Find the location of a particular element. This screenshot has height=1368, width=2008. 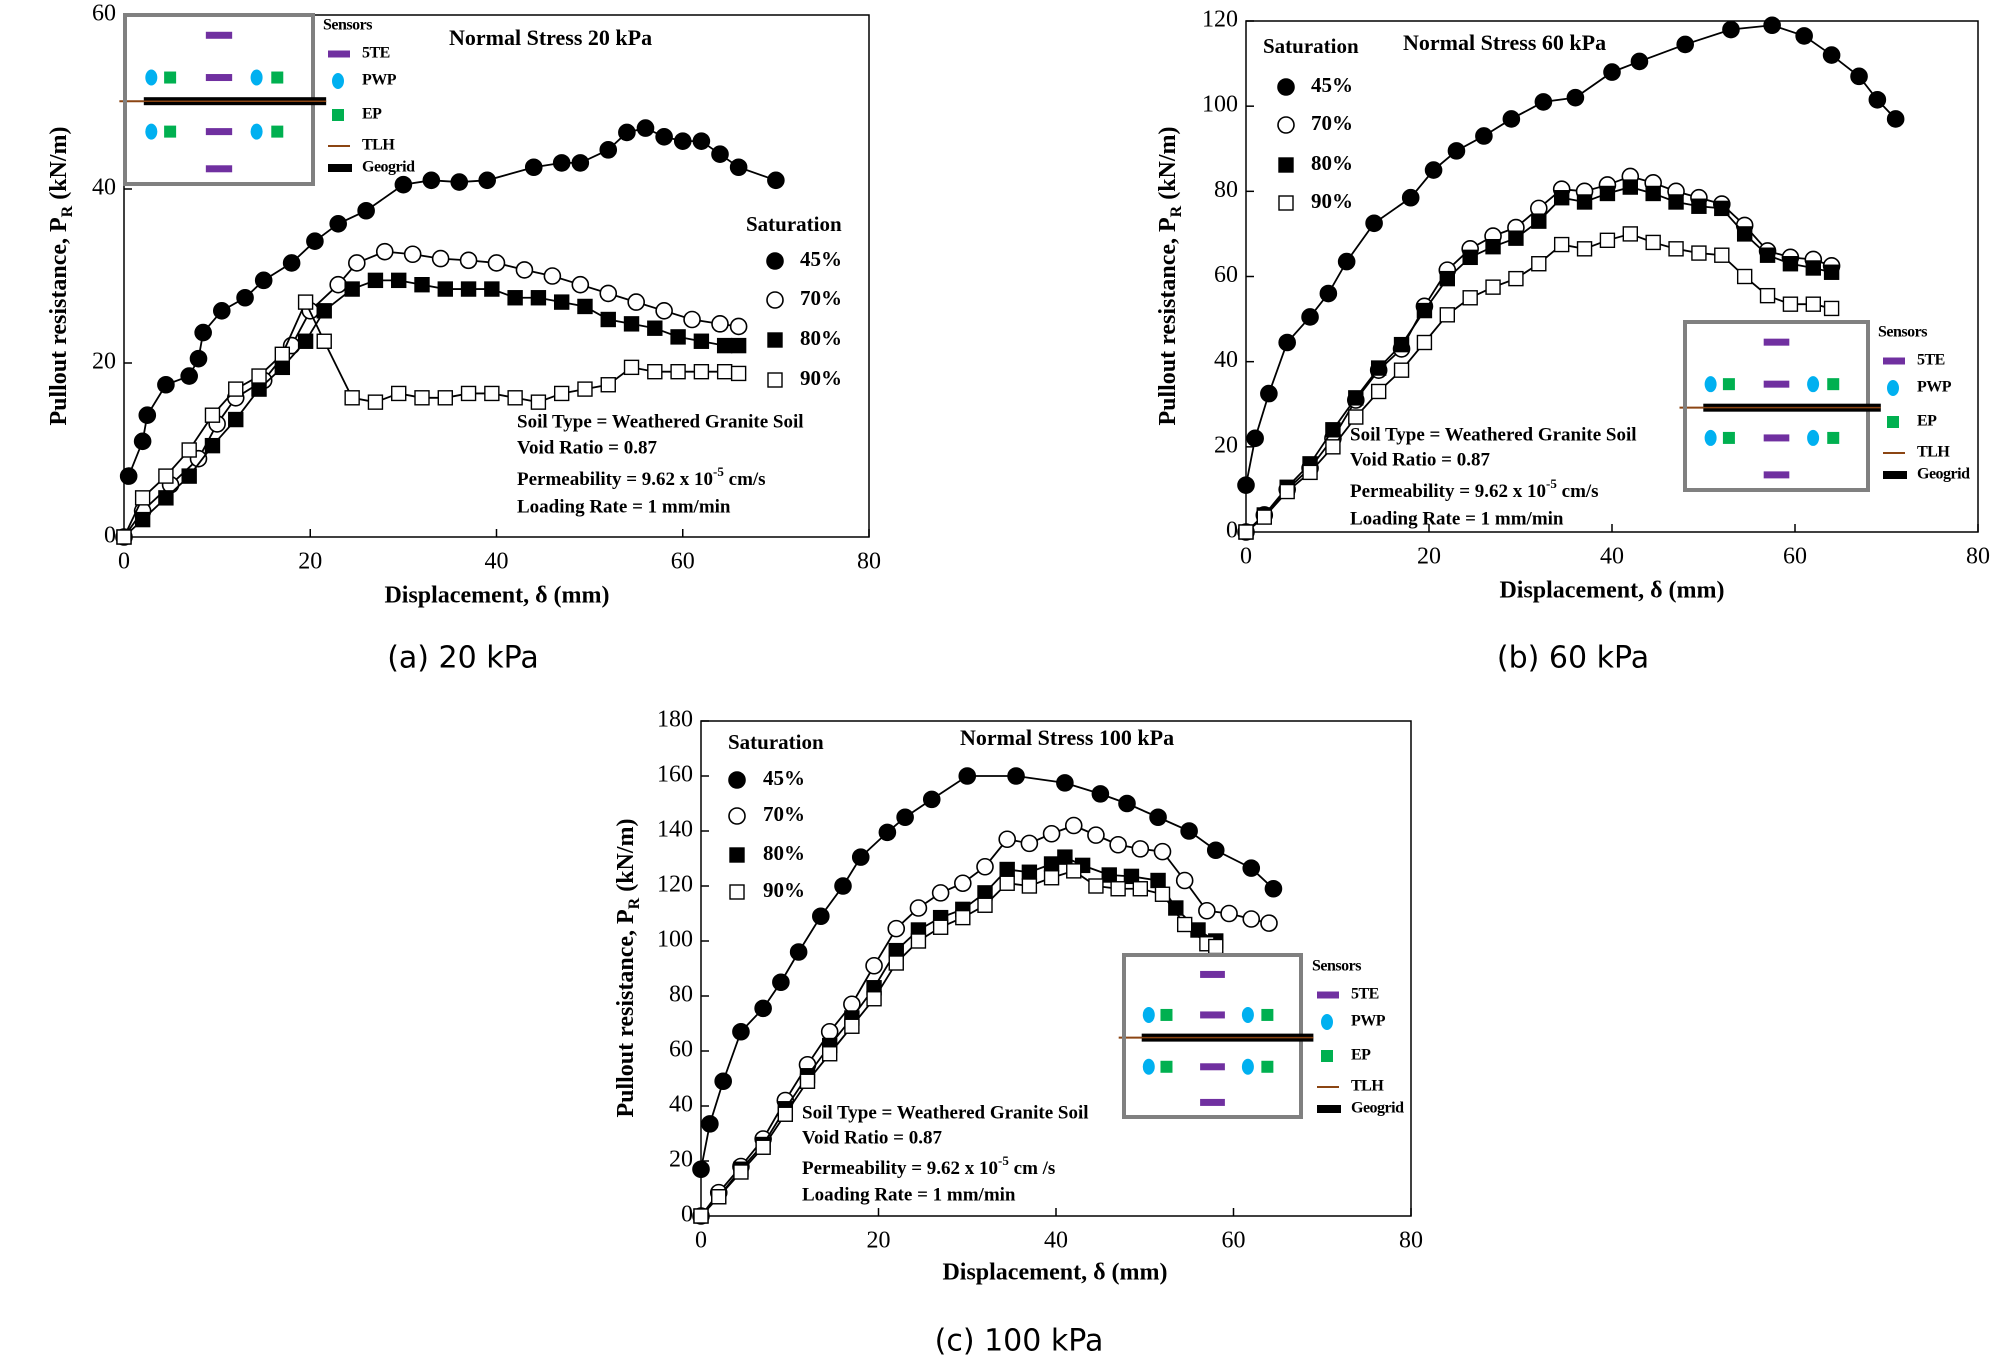

caption: (b) 60 kPa is located at coordinates (1573, 658).